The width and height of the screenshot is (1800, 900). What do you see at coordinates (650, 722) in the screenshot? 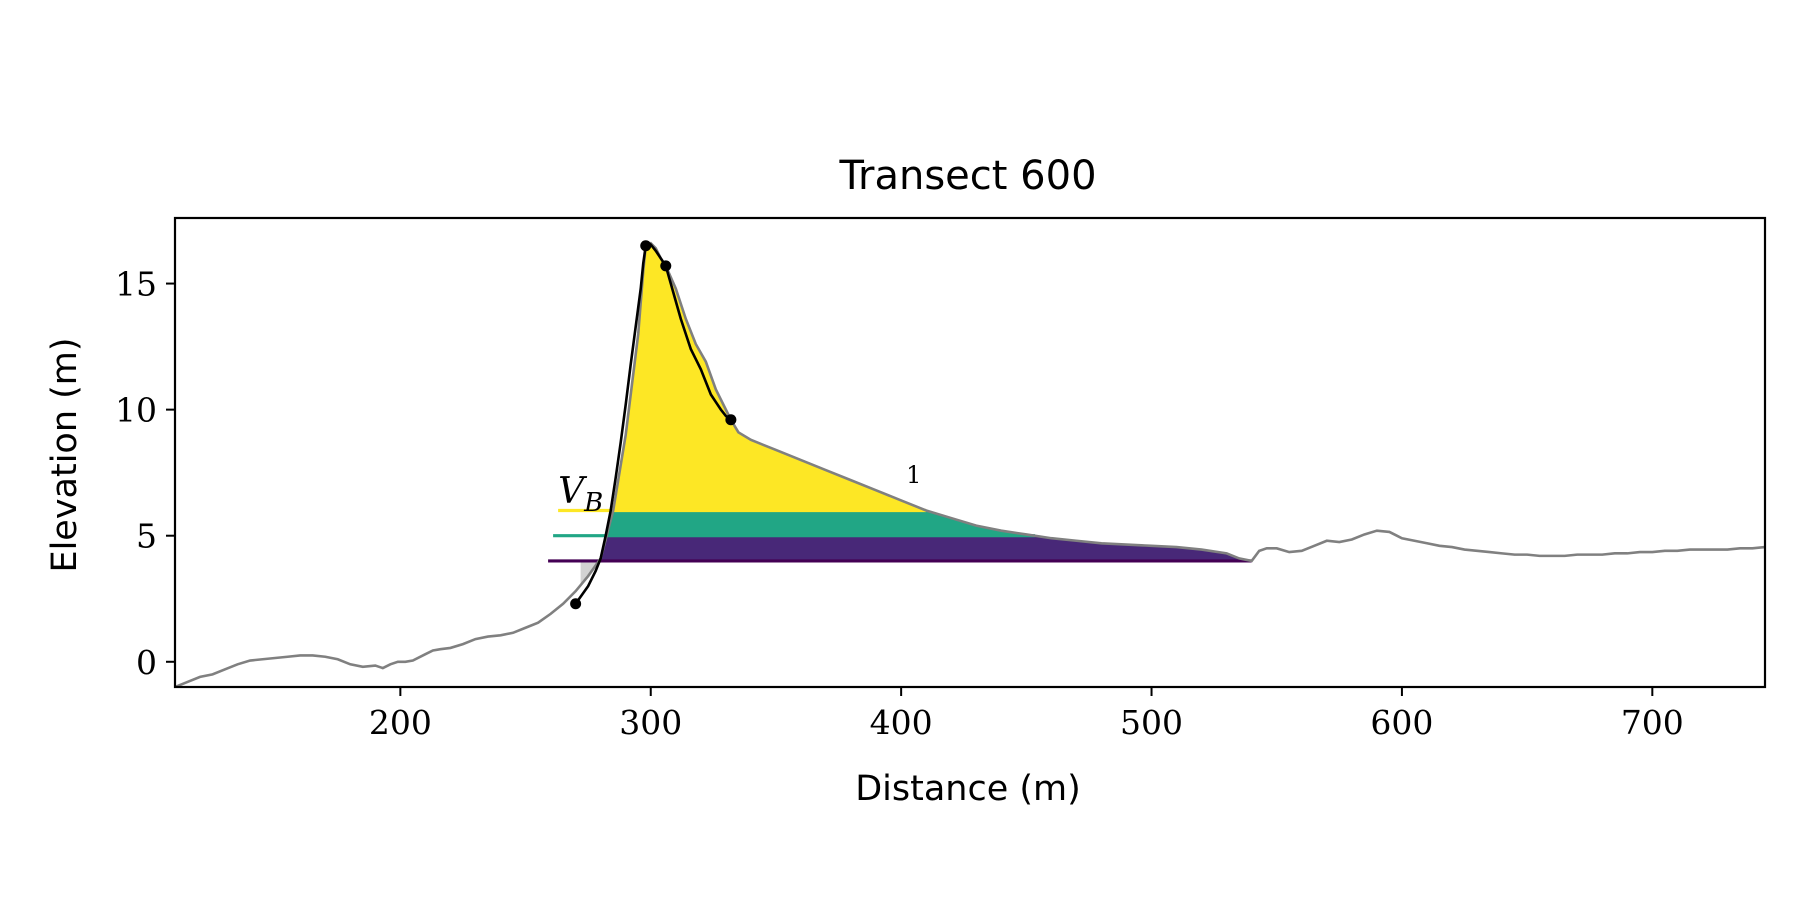
I see `x-tick-label: 300` at bounding box center [650, 722].